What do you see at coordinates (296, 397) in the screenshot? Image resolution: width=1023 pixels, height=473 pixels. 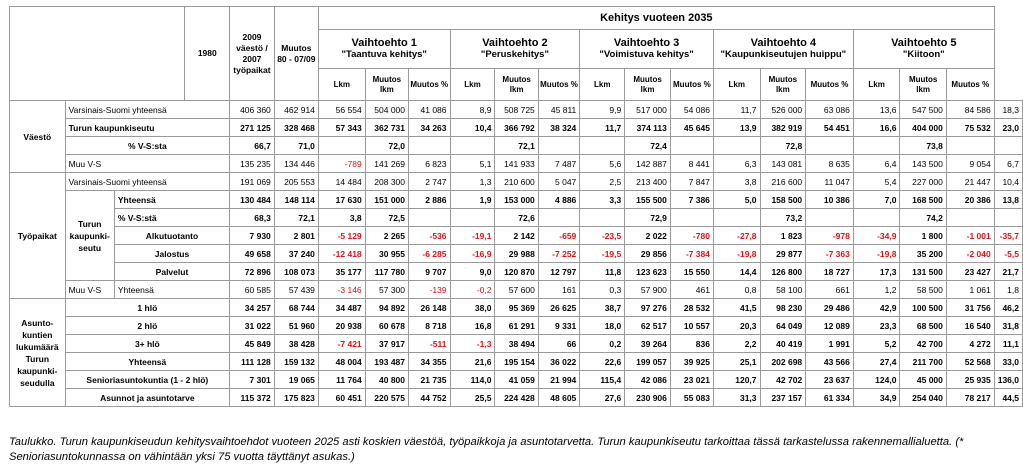 I see `table-cell: 175 823` at bounding box center [296, 397].